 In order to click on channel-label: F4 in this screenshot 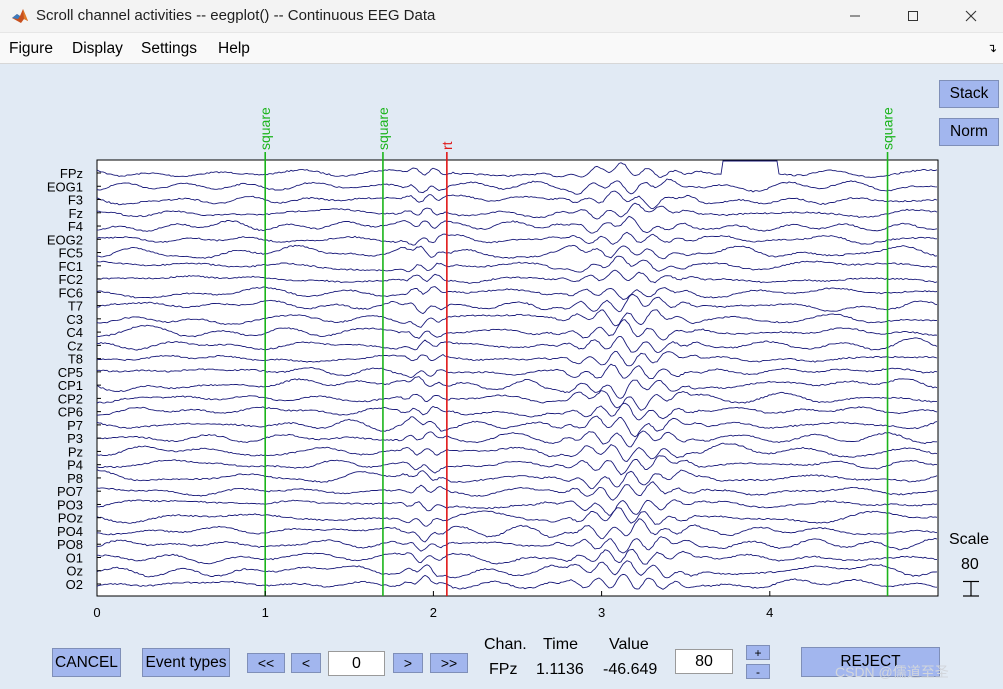, I will do `click(75, 226)`.